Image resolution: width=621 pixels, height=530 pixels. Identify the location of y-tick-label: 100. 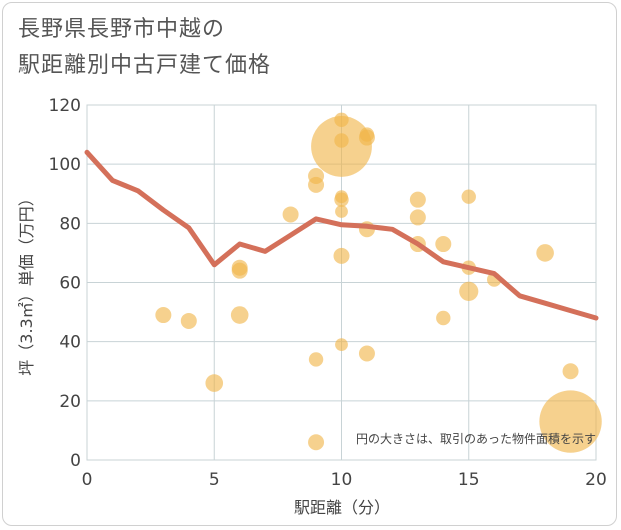
(65, 165).